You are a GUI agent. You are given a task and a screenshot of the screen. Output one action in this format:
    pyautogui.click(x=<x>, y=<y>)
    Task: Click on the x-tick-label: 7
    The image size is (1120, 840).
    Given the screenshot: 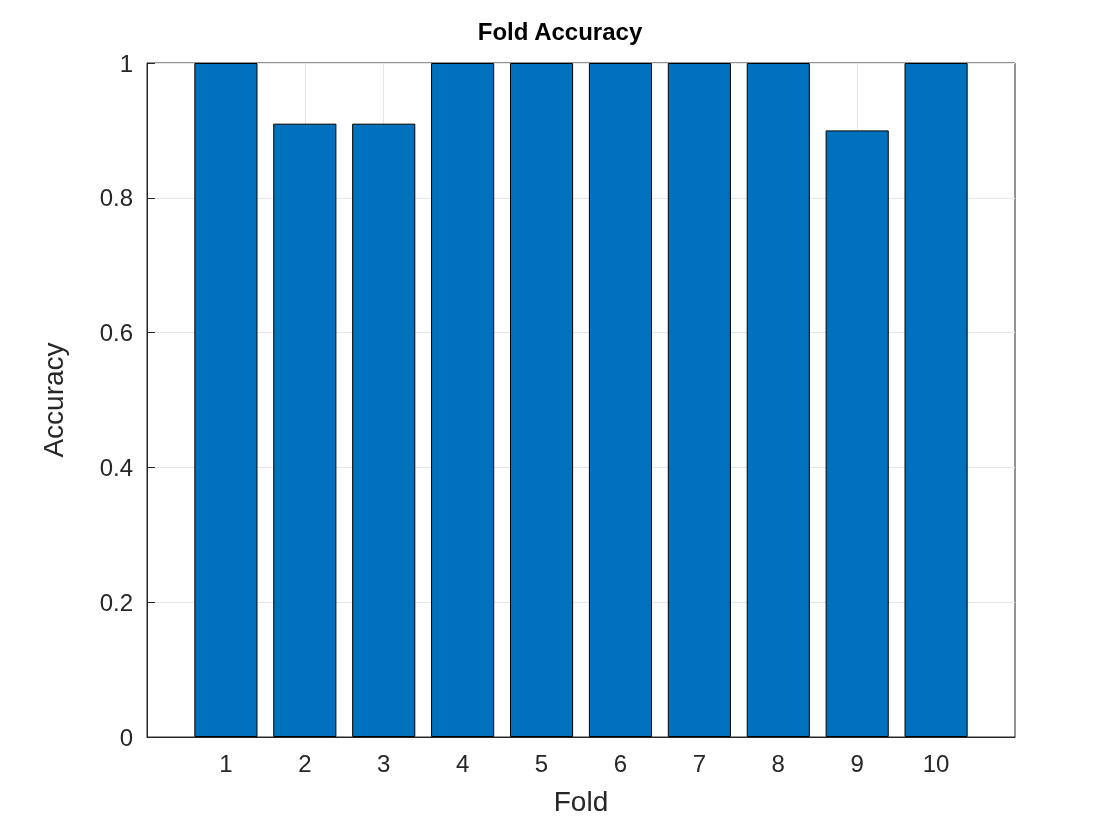 What is the action you would take?
    pyautogui.click(x=699, y=763)
    